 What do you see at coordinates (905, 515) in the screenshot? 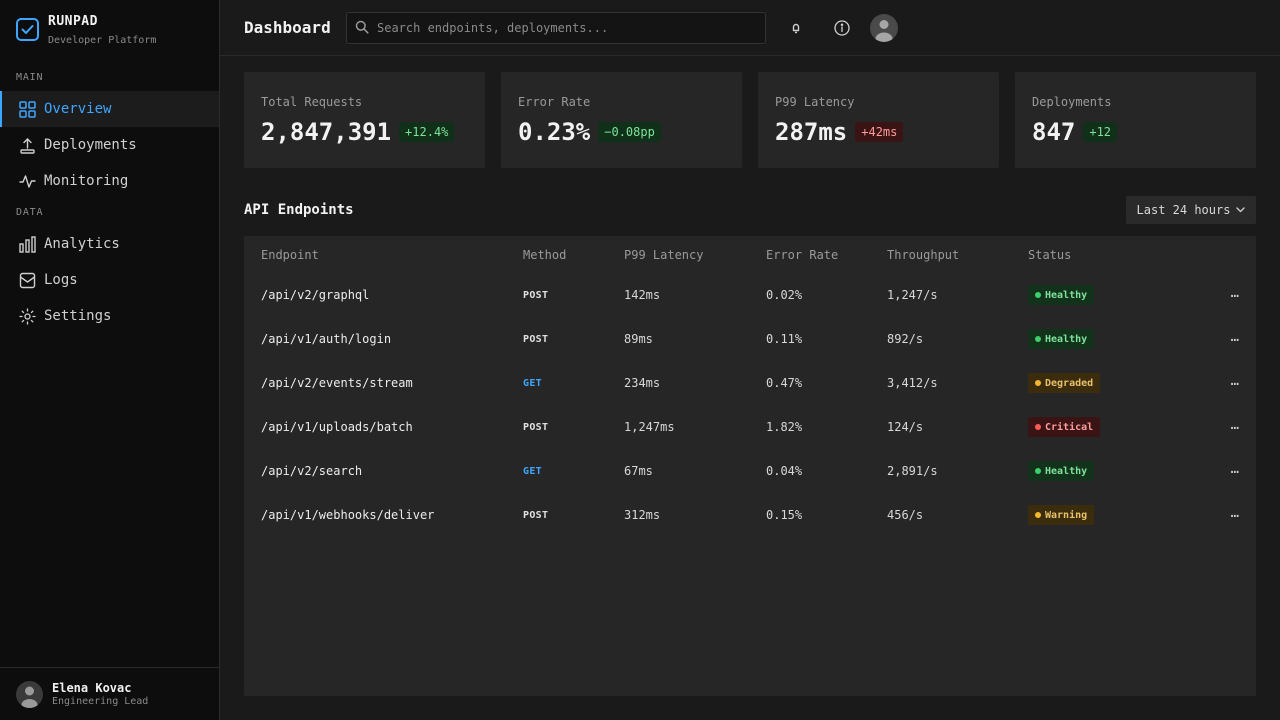
I see `throughput-cell: 456/s` at bounding box center [905, 515].